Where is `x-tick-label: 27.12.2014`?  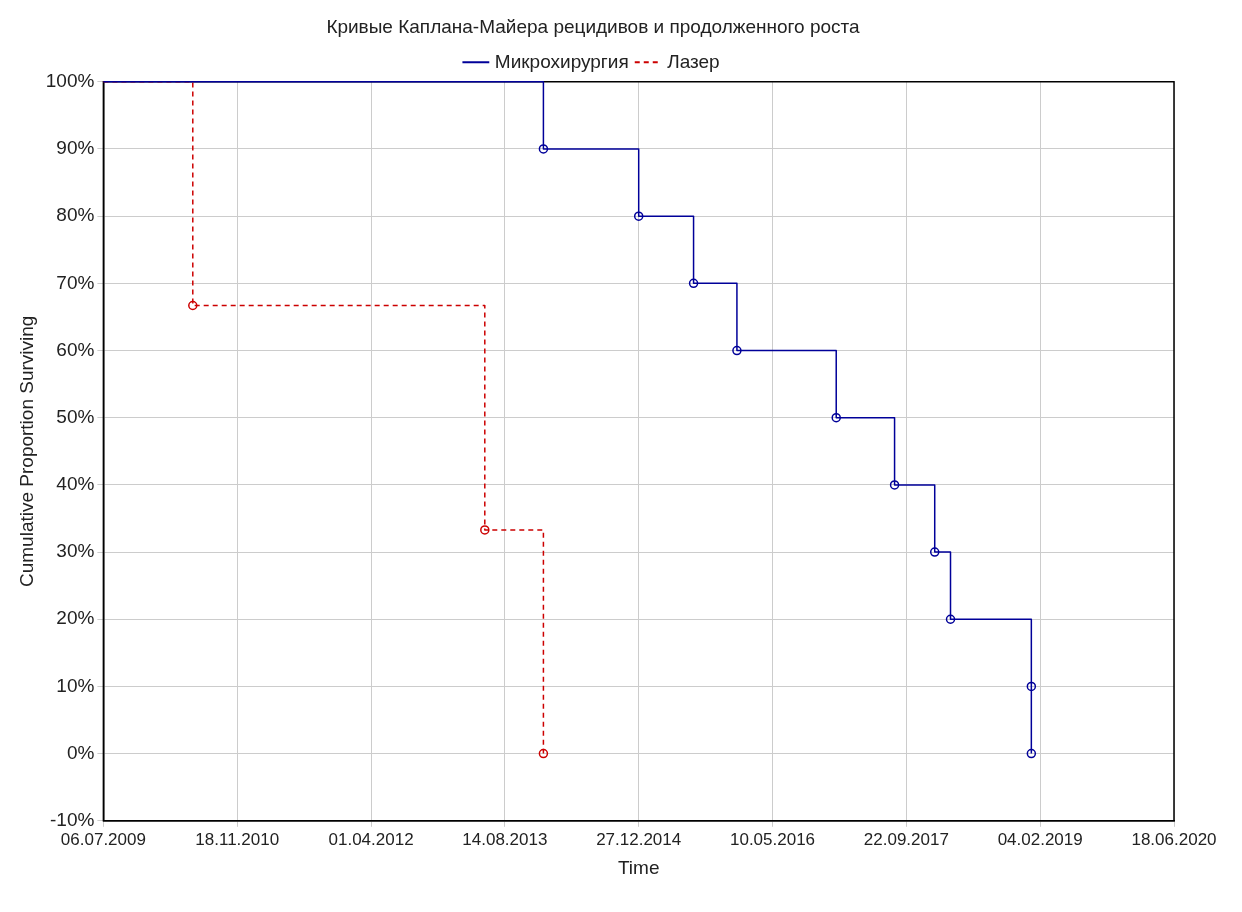 x-tick-label: 27.12.2014 is located at coordinates (639, 839).